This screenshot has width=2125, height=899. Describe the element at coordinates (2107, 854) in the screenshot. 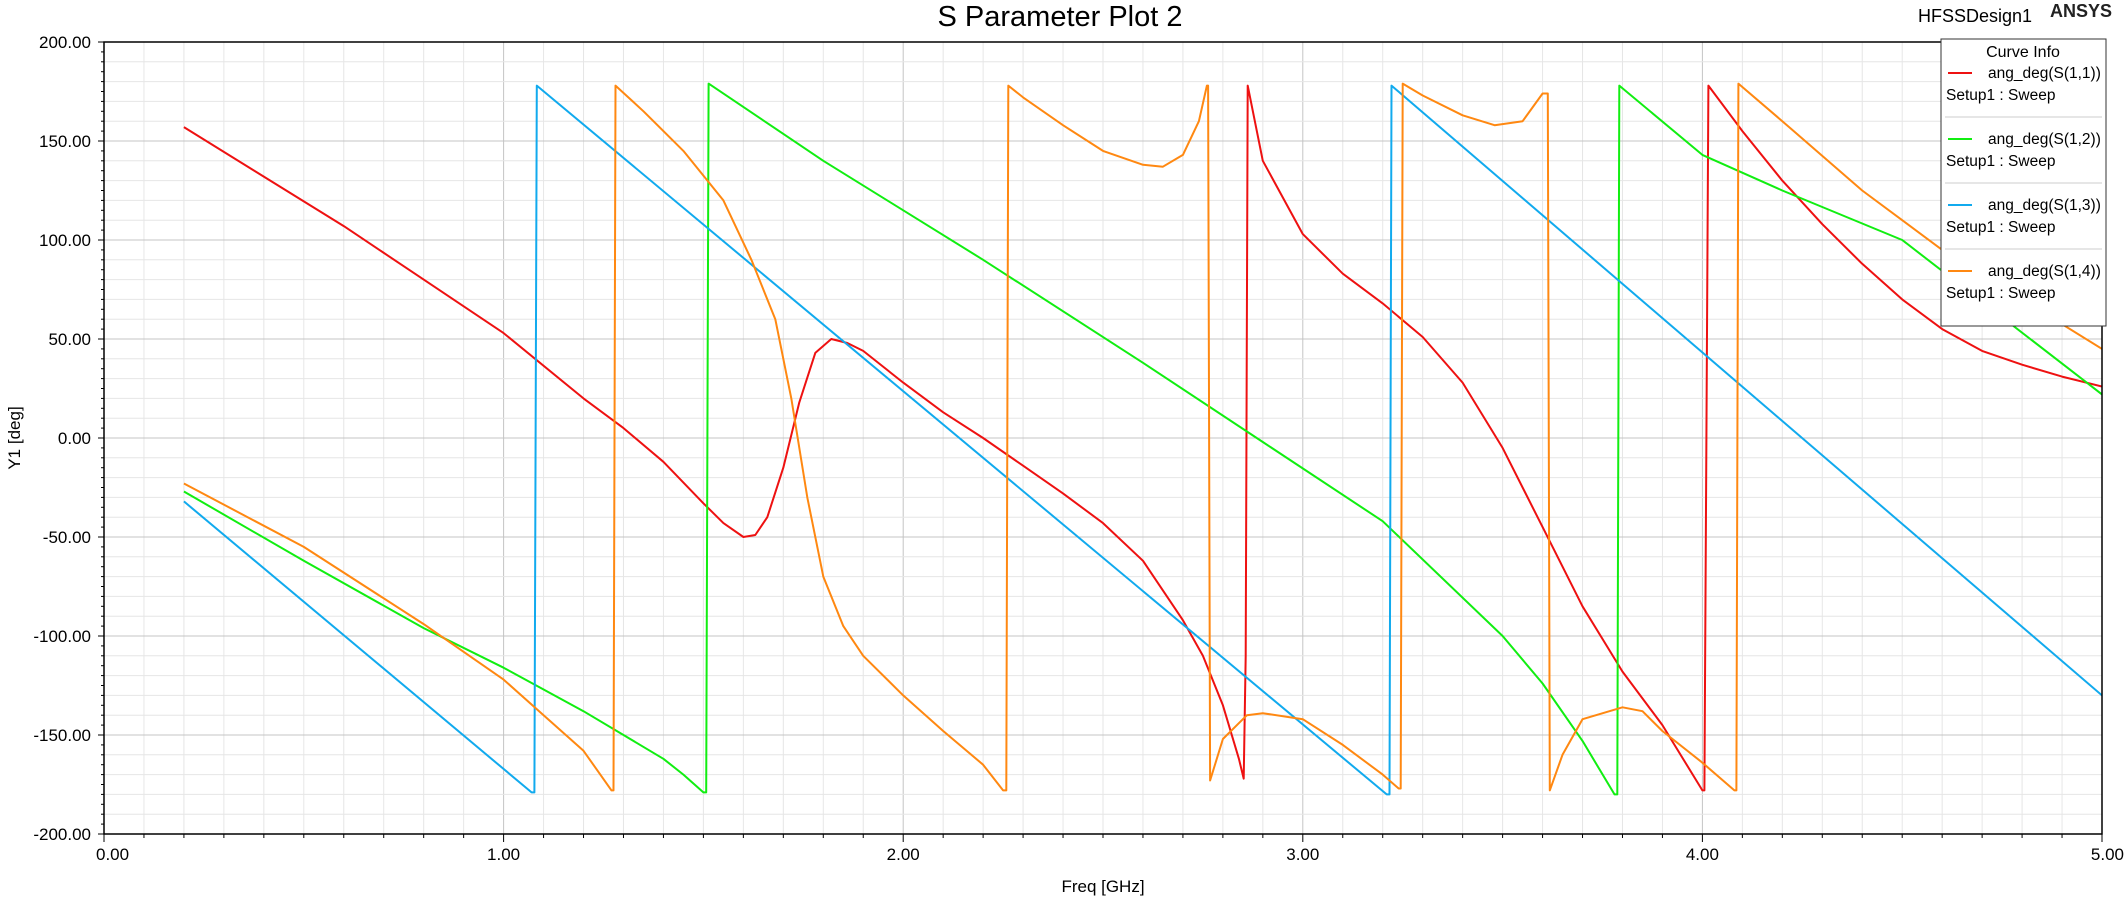

I see `x-tick-label: 5.00` at that location.